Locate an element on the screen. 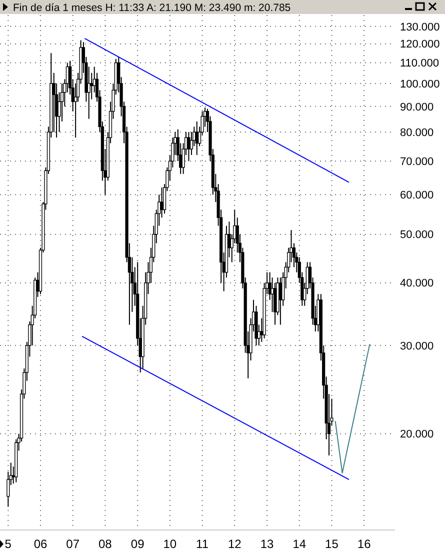 The width and height of the screenshot is (445, 553). y-tick-label: 60.000 is located at coordinates (417, 196).